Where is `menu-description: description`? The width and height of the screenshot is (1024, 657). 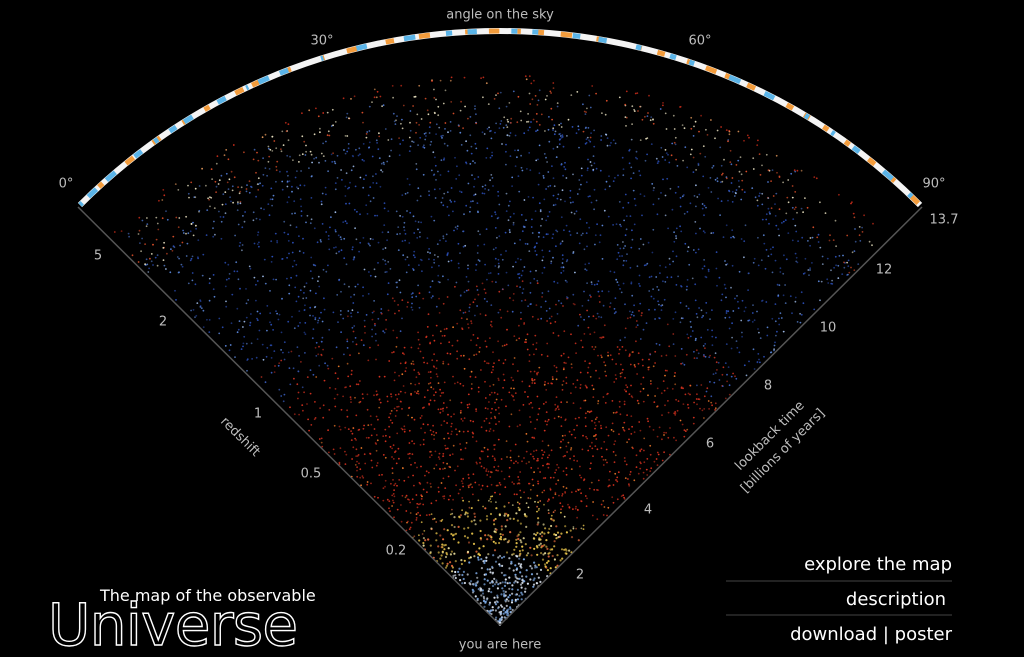 menu-description: description is located at coordinates (896, 599).